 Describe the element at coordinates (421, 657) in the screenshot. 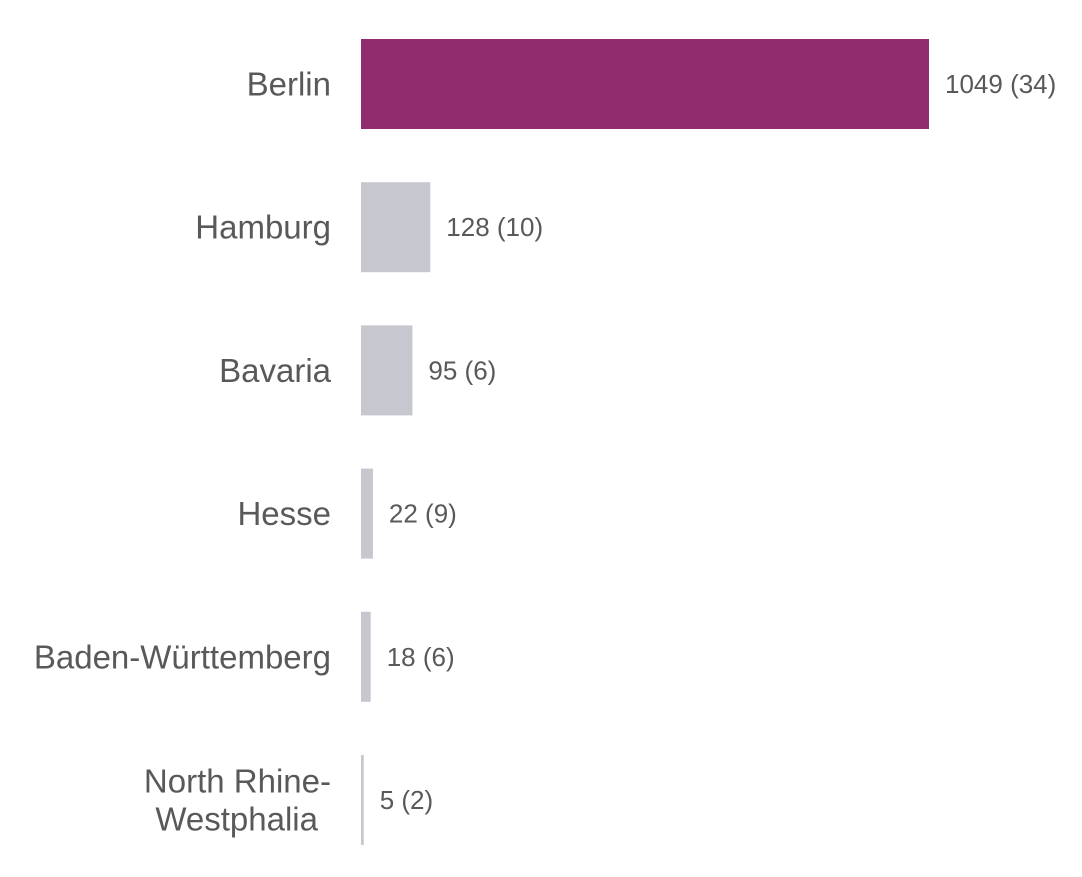

I see `value-label-4: 18 (6)` at that location.